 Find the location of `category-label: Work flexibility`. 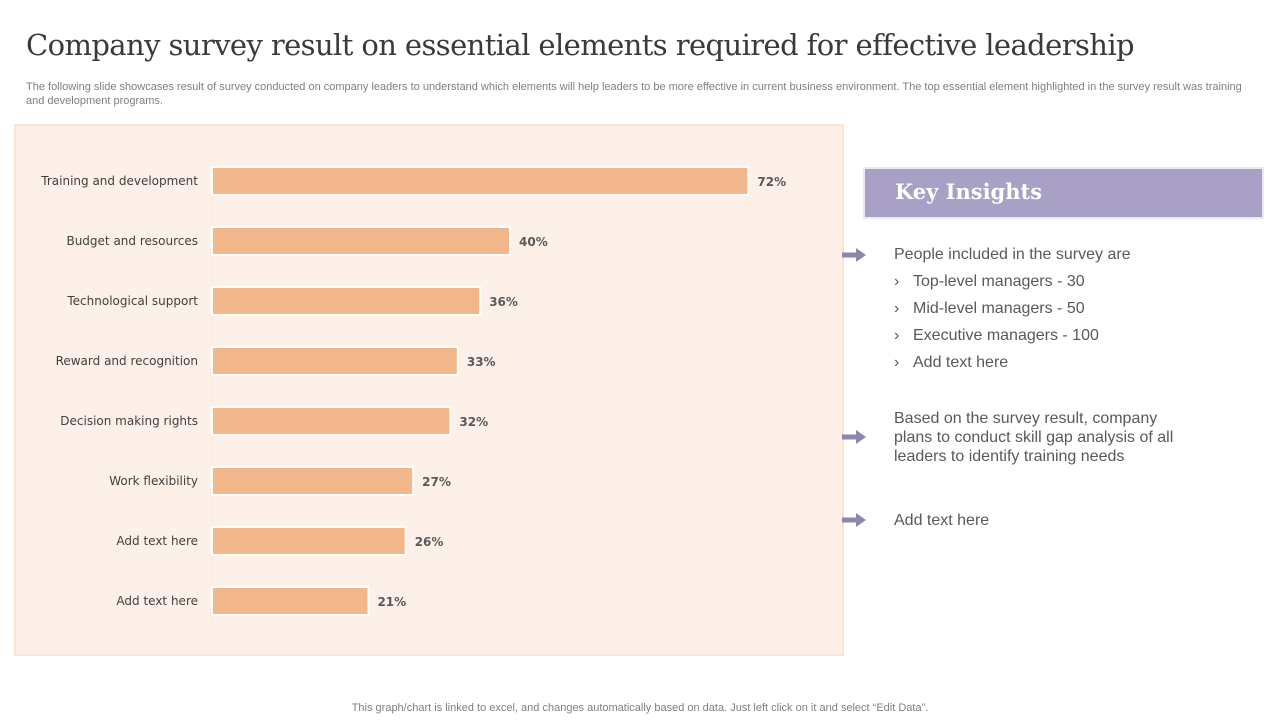

category-label: Work flexibility is located at coordinates (153, 481).